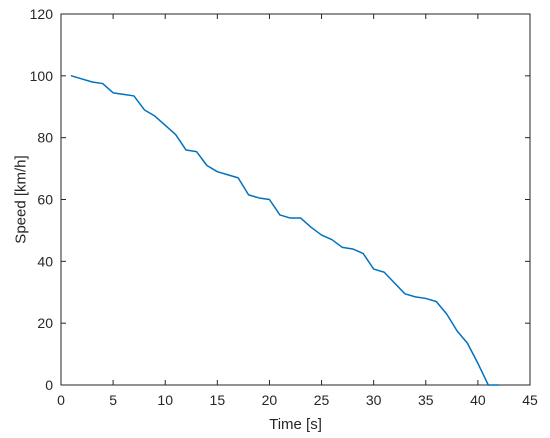 This screenshot has height=438, width=550. I want to click on x-tick-label: 40, so click(478, 400).